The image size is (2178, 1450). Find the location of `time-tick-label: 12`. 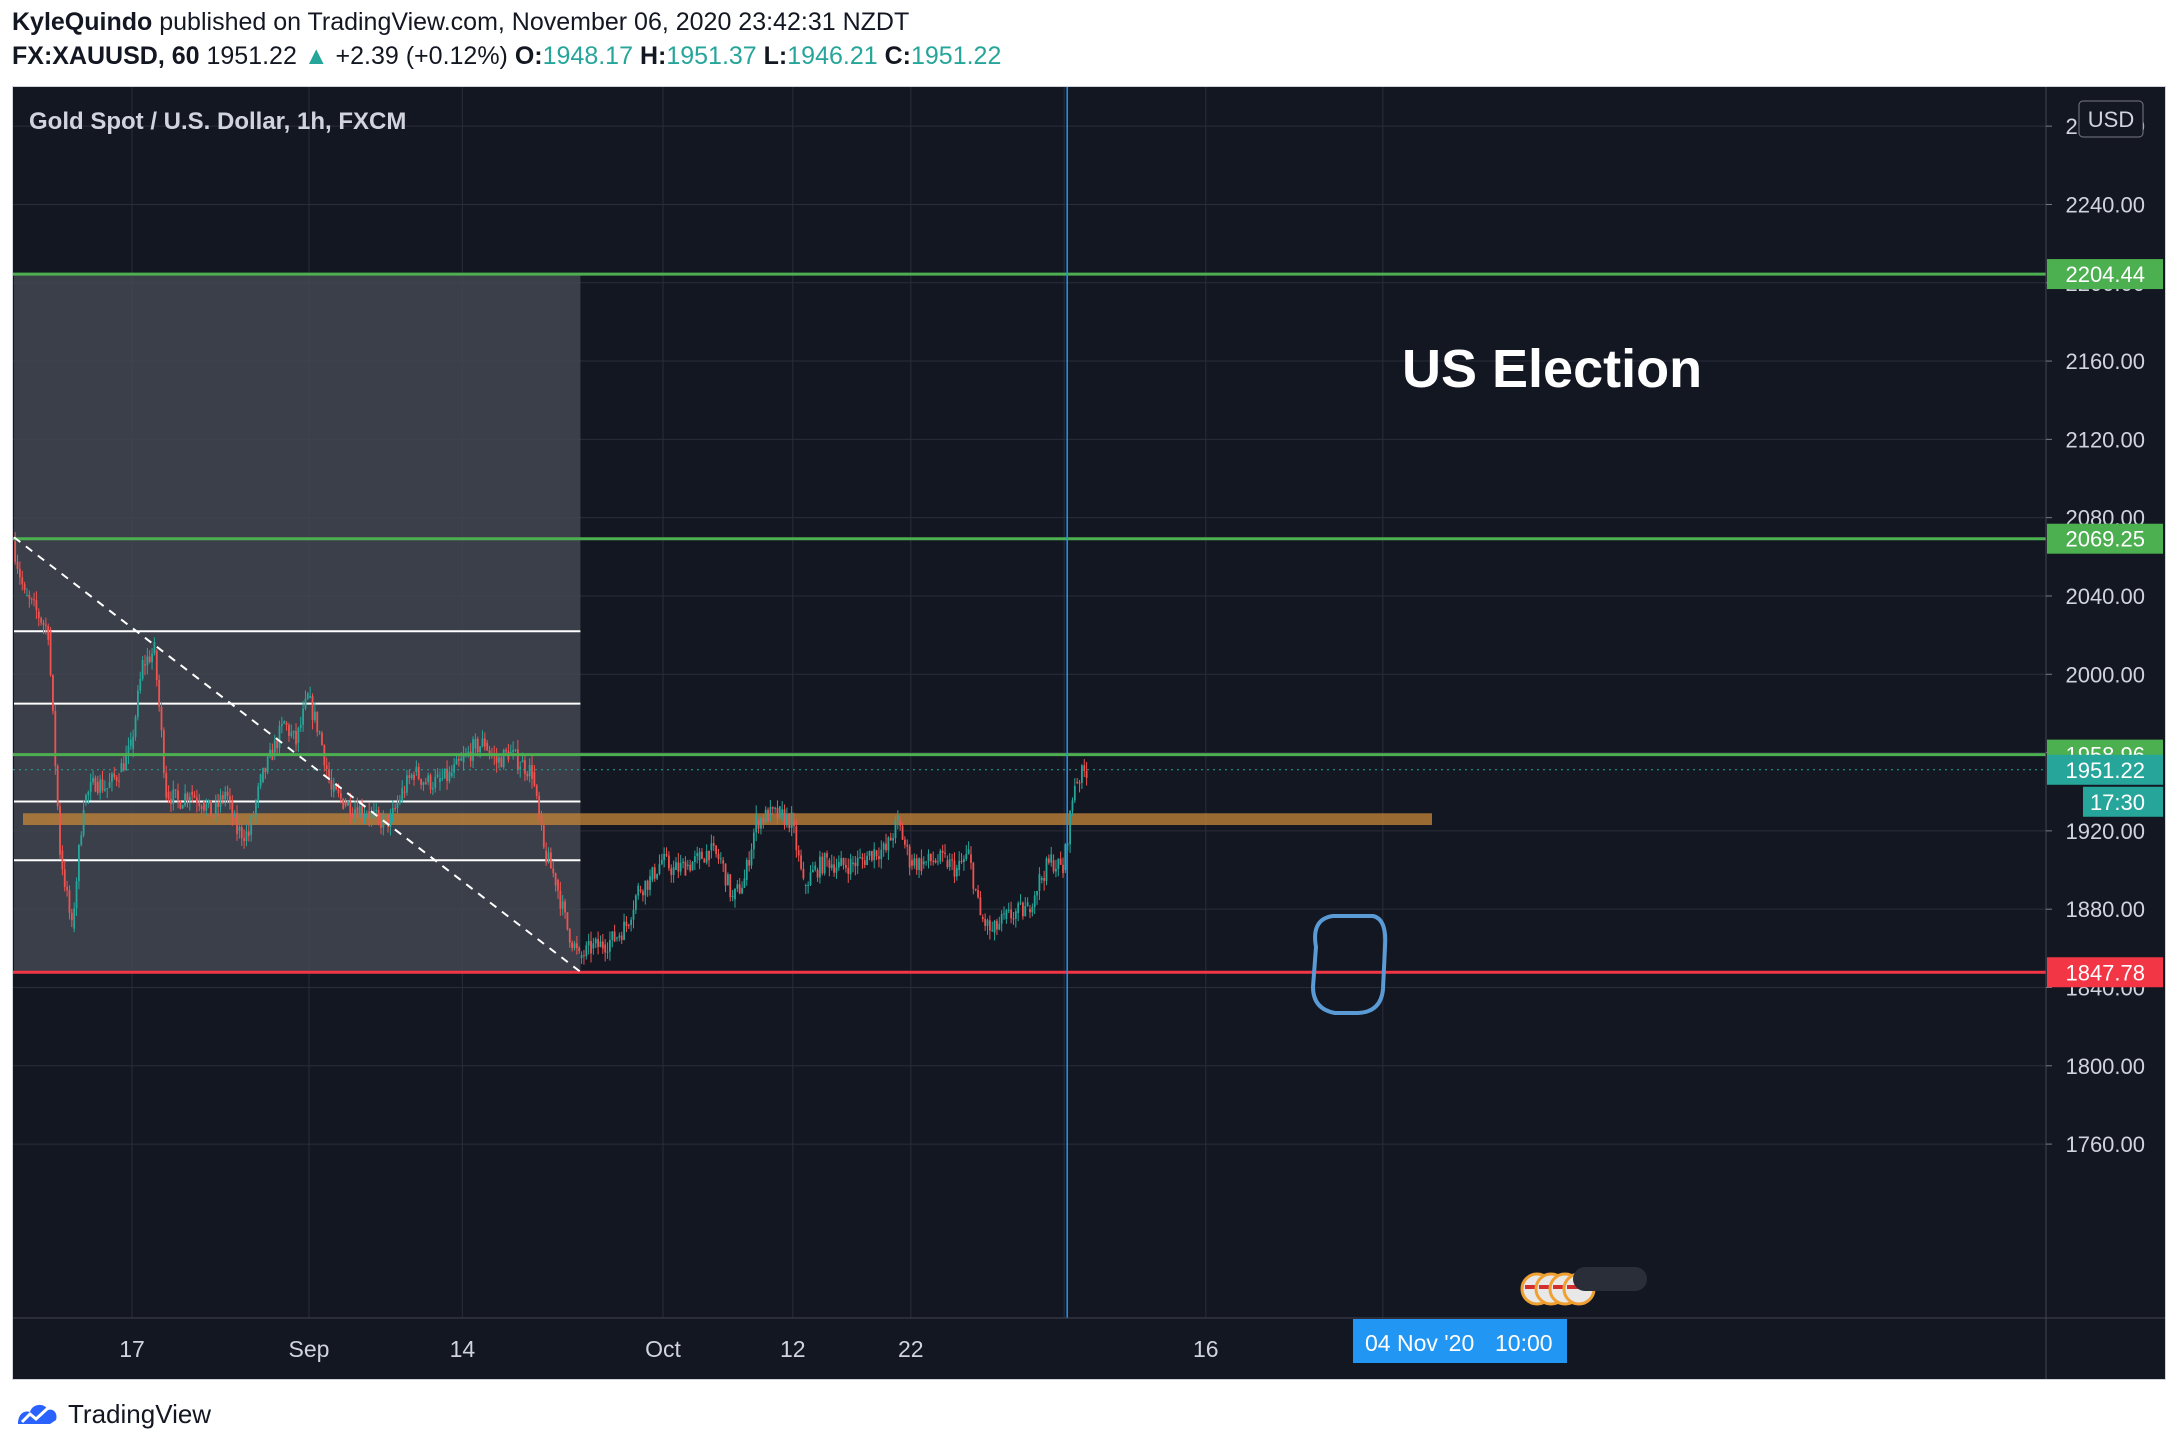

time-tick-label: 12 is located at coordinates (793, 1349).